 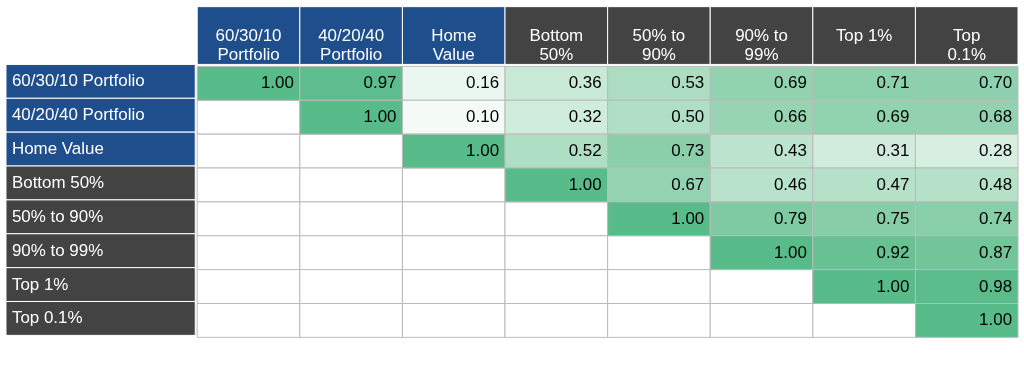 I want to click on data-label: 0.46, so click(x=790, y=184).